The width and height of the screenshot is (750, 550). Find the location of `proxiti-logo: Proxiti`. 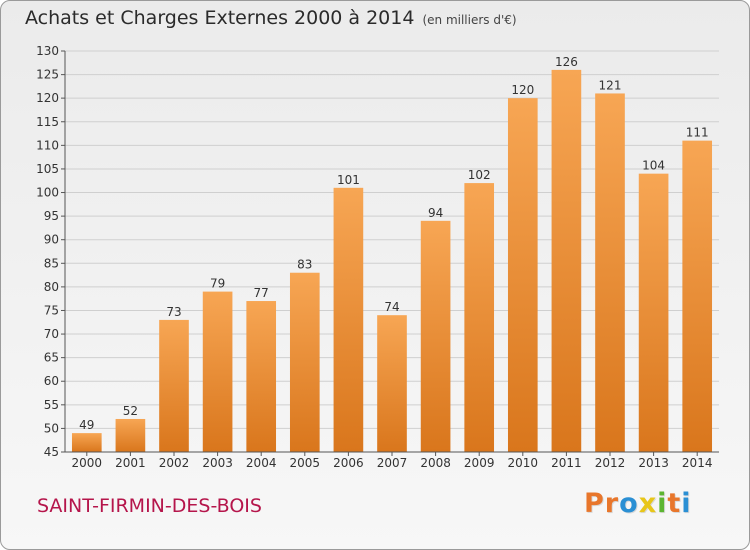

proxiti-logo: Proxiti is located at coordinates (638, 503).